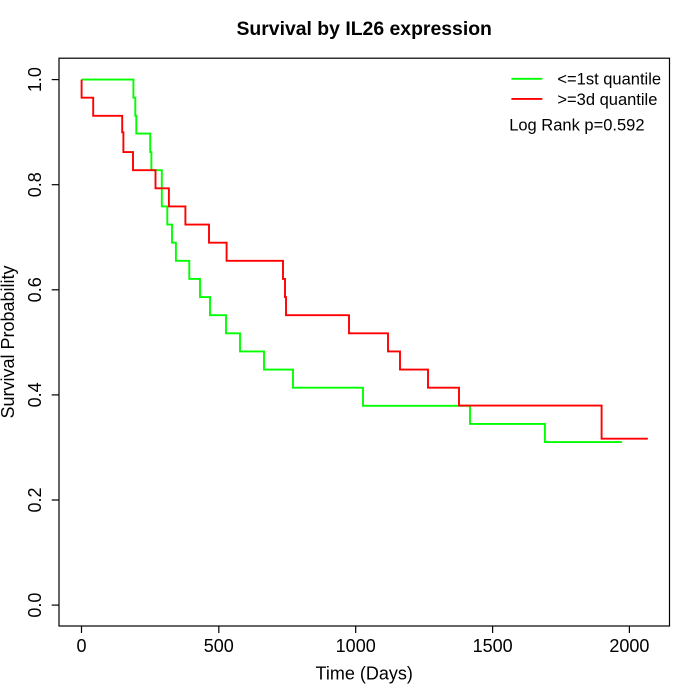 The image size is (700, 700). Describe the element at coordinates (35, 79) in the screenshot. I see `svg-text: 1.0` at that location.